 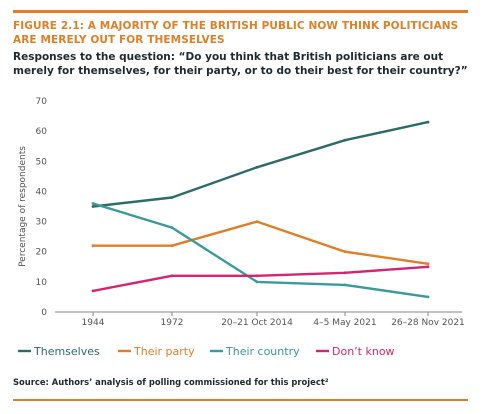 What do you see at coordinates (42, 132) in the screenshot?
I see `y-tick-label: 60` at bounding box center [42, 132].